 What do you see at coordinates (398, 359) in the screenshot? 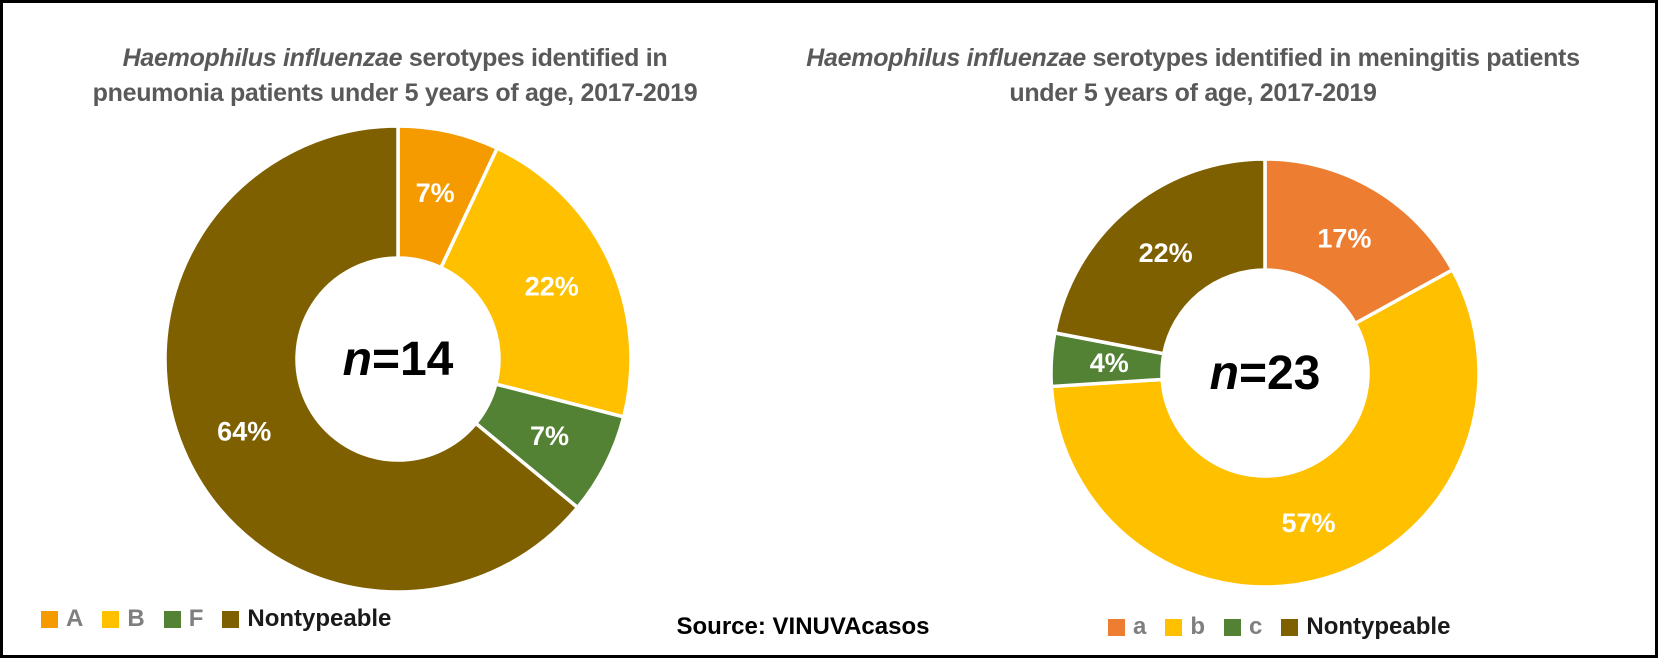
I see `center-sample-size-label: n=14` at bounding box center [398, 359].